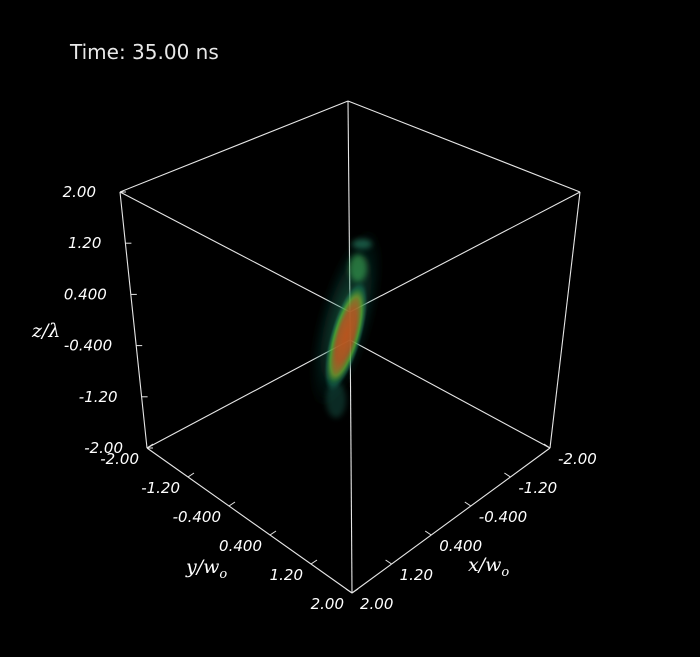 The width and height of the screenshot is (700, 657). I want to click on x-axis-ticks: -2.00-1.20 -0.400 0.400 1.20 2.00, so click(471, 528).